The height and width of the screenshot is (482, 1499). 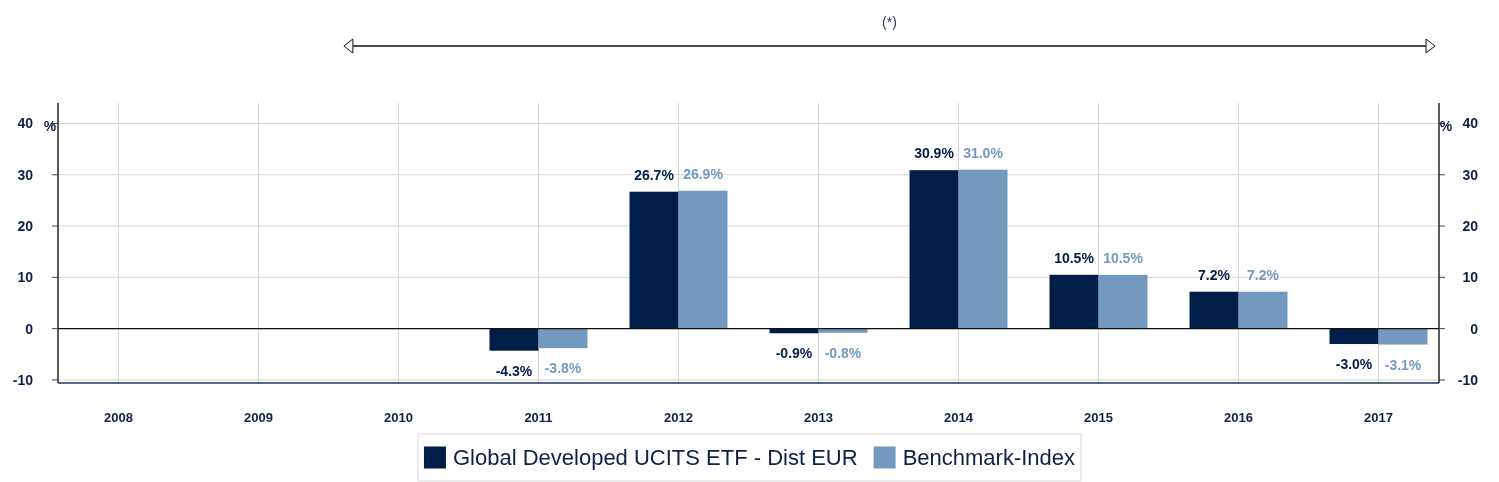 What do you see at coordinates (843, 352) in the screenshot?
I see `data-label: -0.8%` at bounding box center [843, 352].